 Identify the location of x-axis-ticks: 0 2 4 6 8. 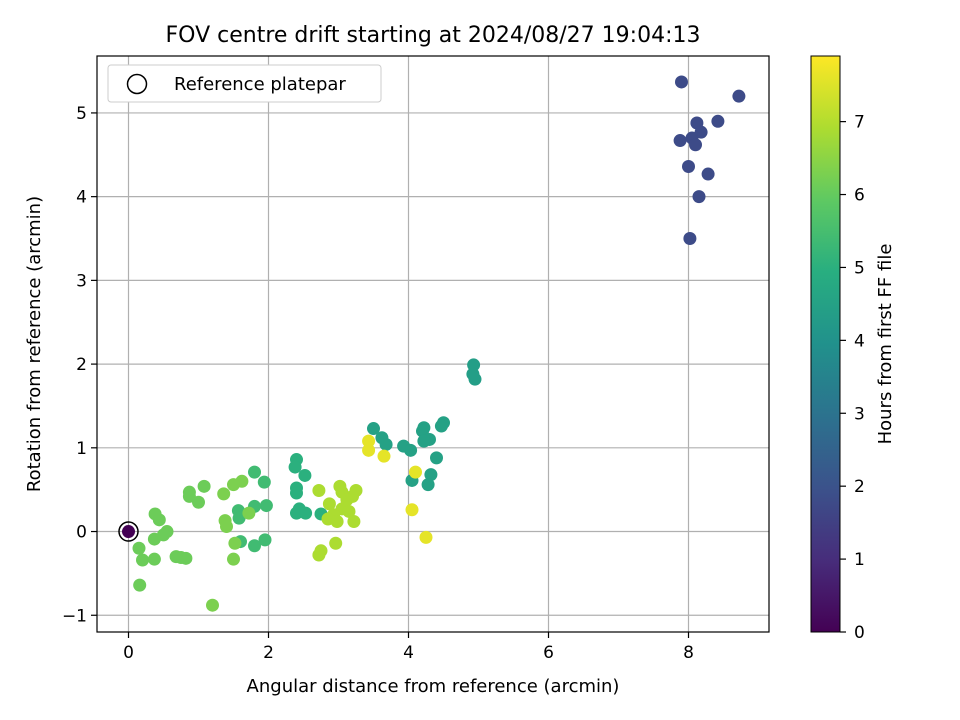
(408, 647).